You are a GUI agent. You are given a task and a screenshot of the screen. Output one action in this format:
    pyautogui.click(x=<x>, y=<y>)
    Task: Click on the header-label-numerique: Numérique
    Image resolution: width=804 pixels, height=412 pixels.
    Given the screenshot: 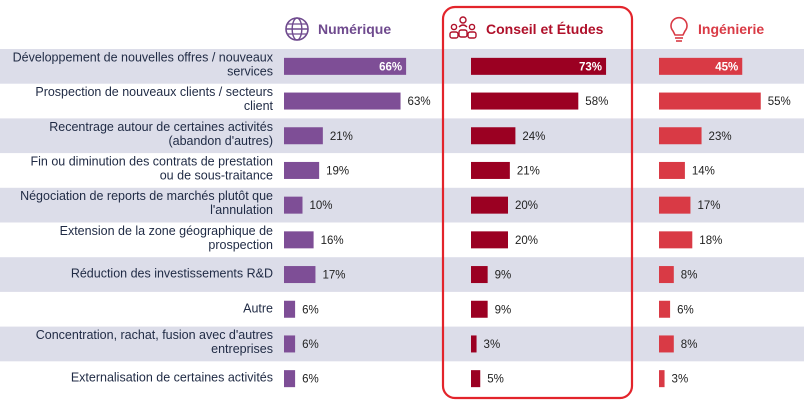 What is the action you would take?
    pyautogui.click(x=354, y=29)
    